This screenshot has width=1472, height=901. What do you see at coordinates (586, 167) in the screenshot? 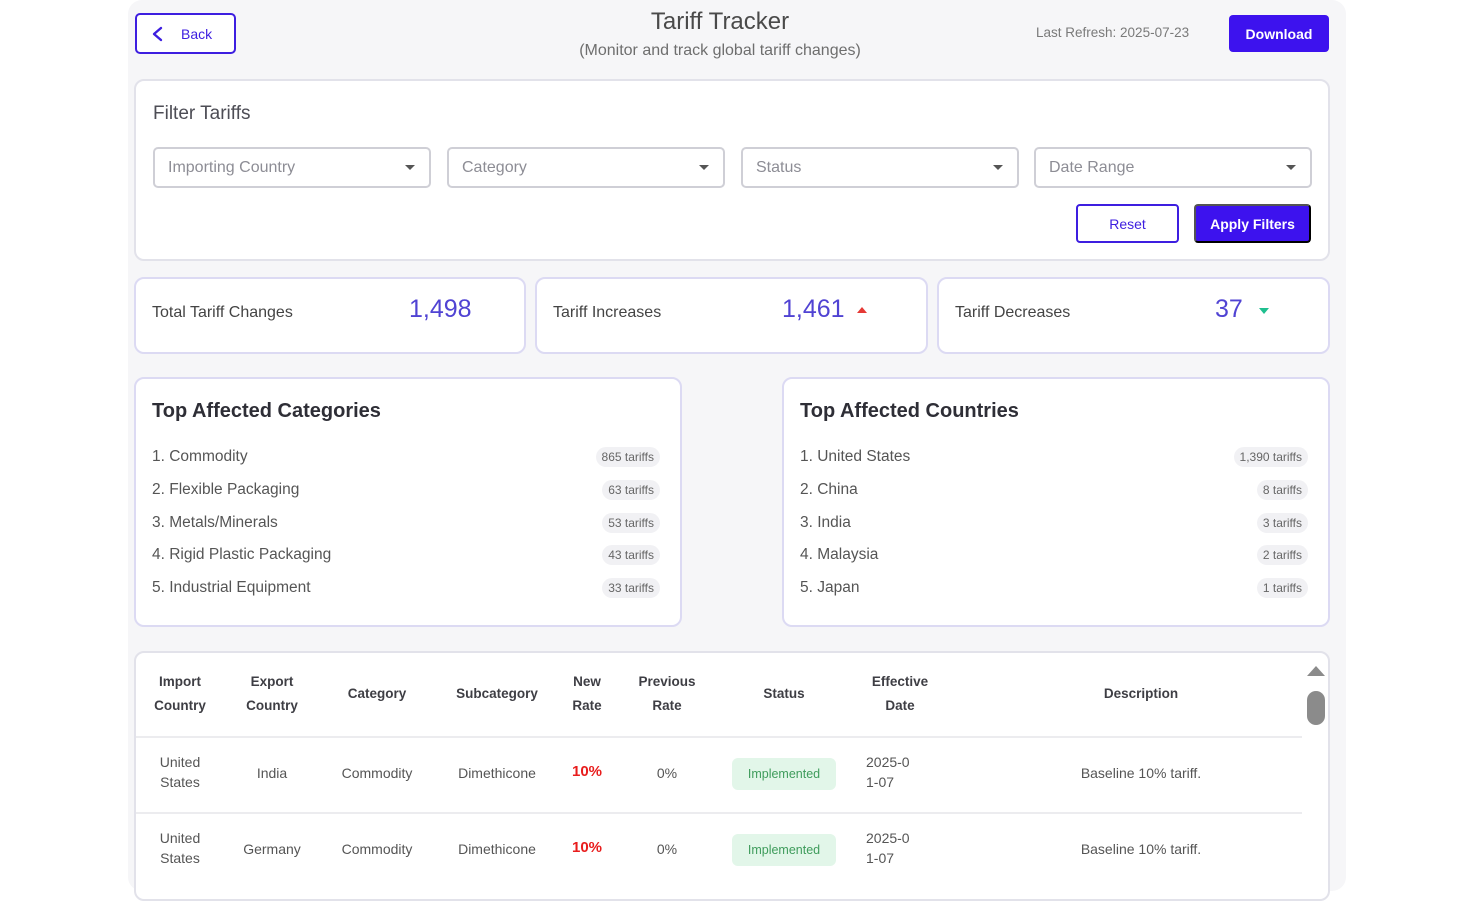
I see `category-select: Category` at bounding box center [586, 167].